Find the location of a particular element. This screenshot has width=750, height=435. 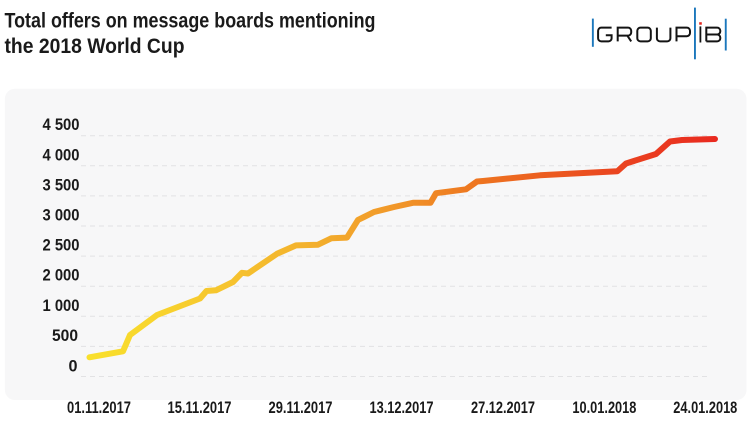

svg-text: 01.11.2017 is located at coordinates (99, 407).